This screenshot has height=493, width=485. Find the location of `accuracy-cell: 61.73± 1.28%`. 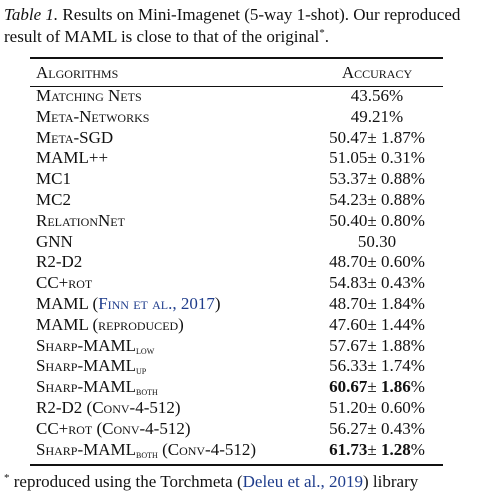

accuracy-cell: 61.73± 1.28% is located at coordinates (377, 450).